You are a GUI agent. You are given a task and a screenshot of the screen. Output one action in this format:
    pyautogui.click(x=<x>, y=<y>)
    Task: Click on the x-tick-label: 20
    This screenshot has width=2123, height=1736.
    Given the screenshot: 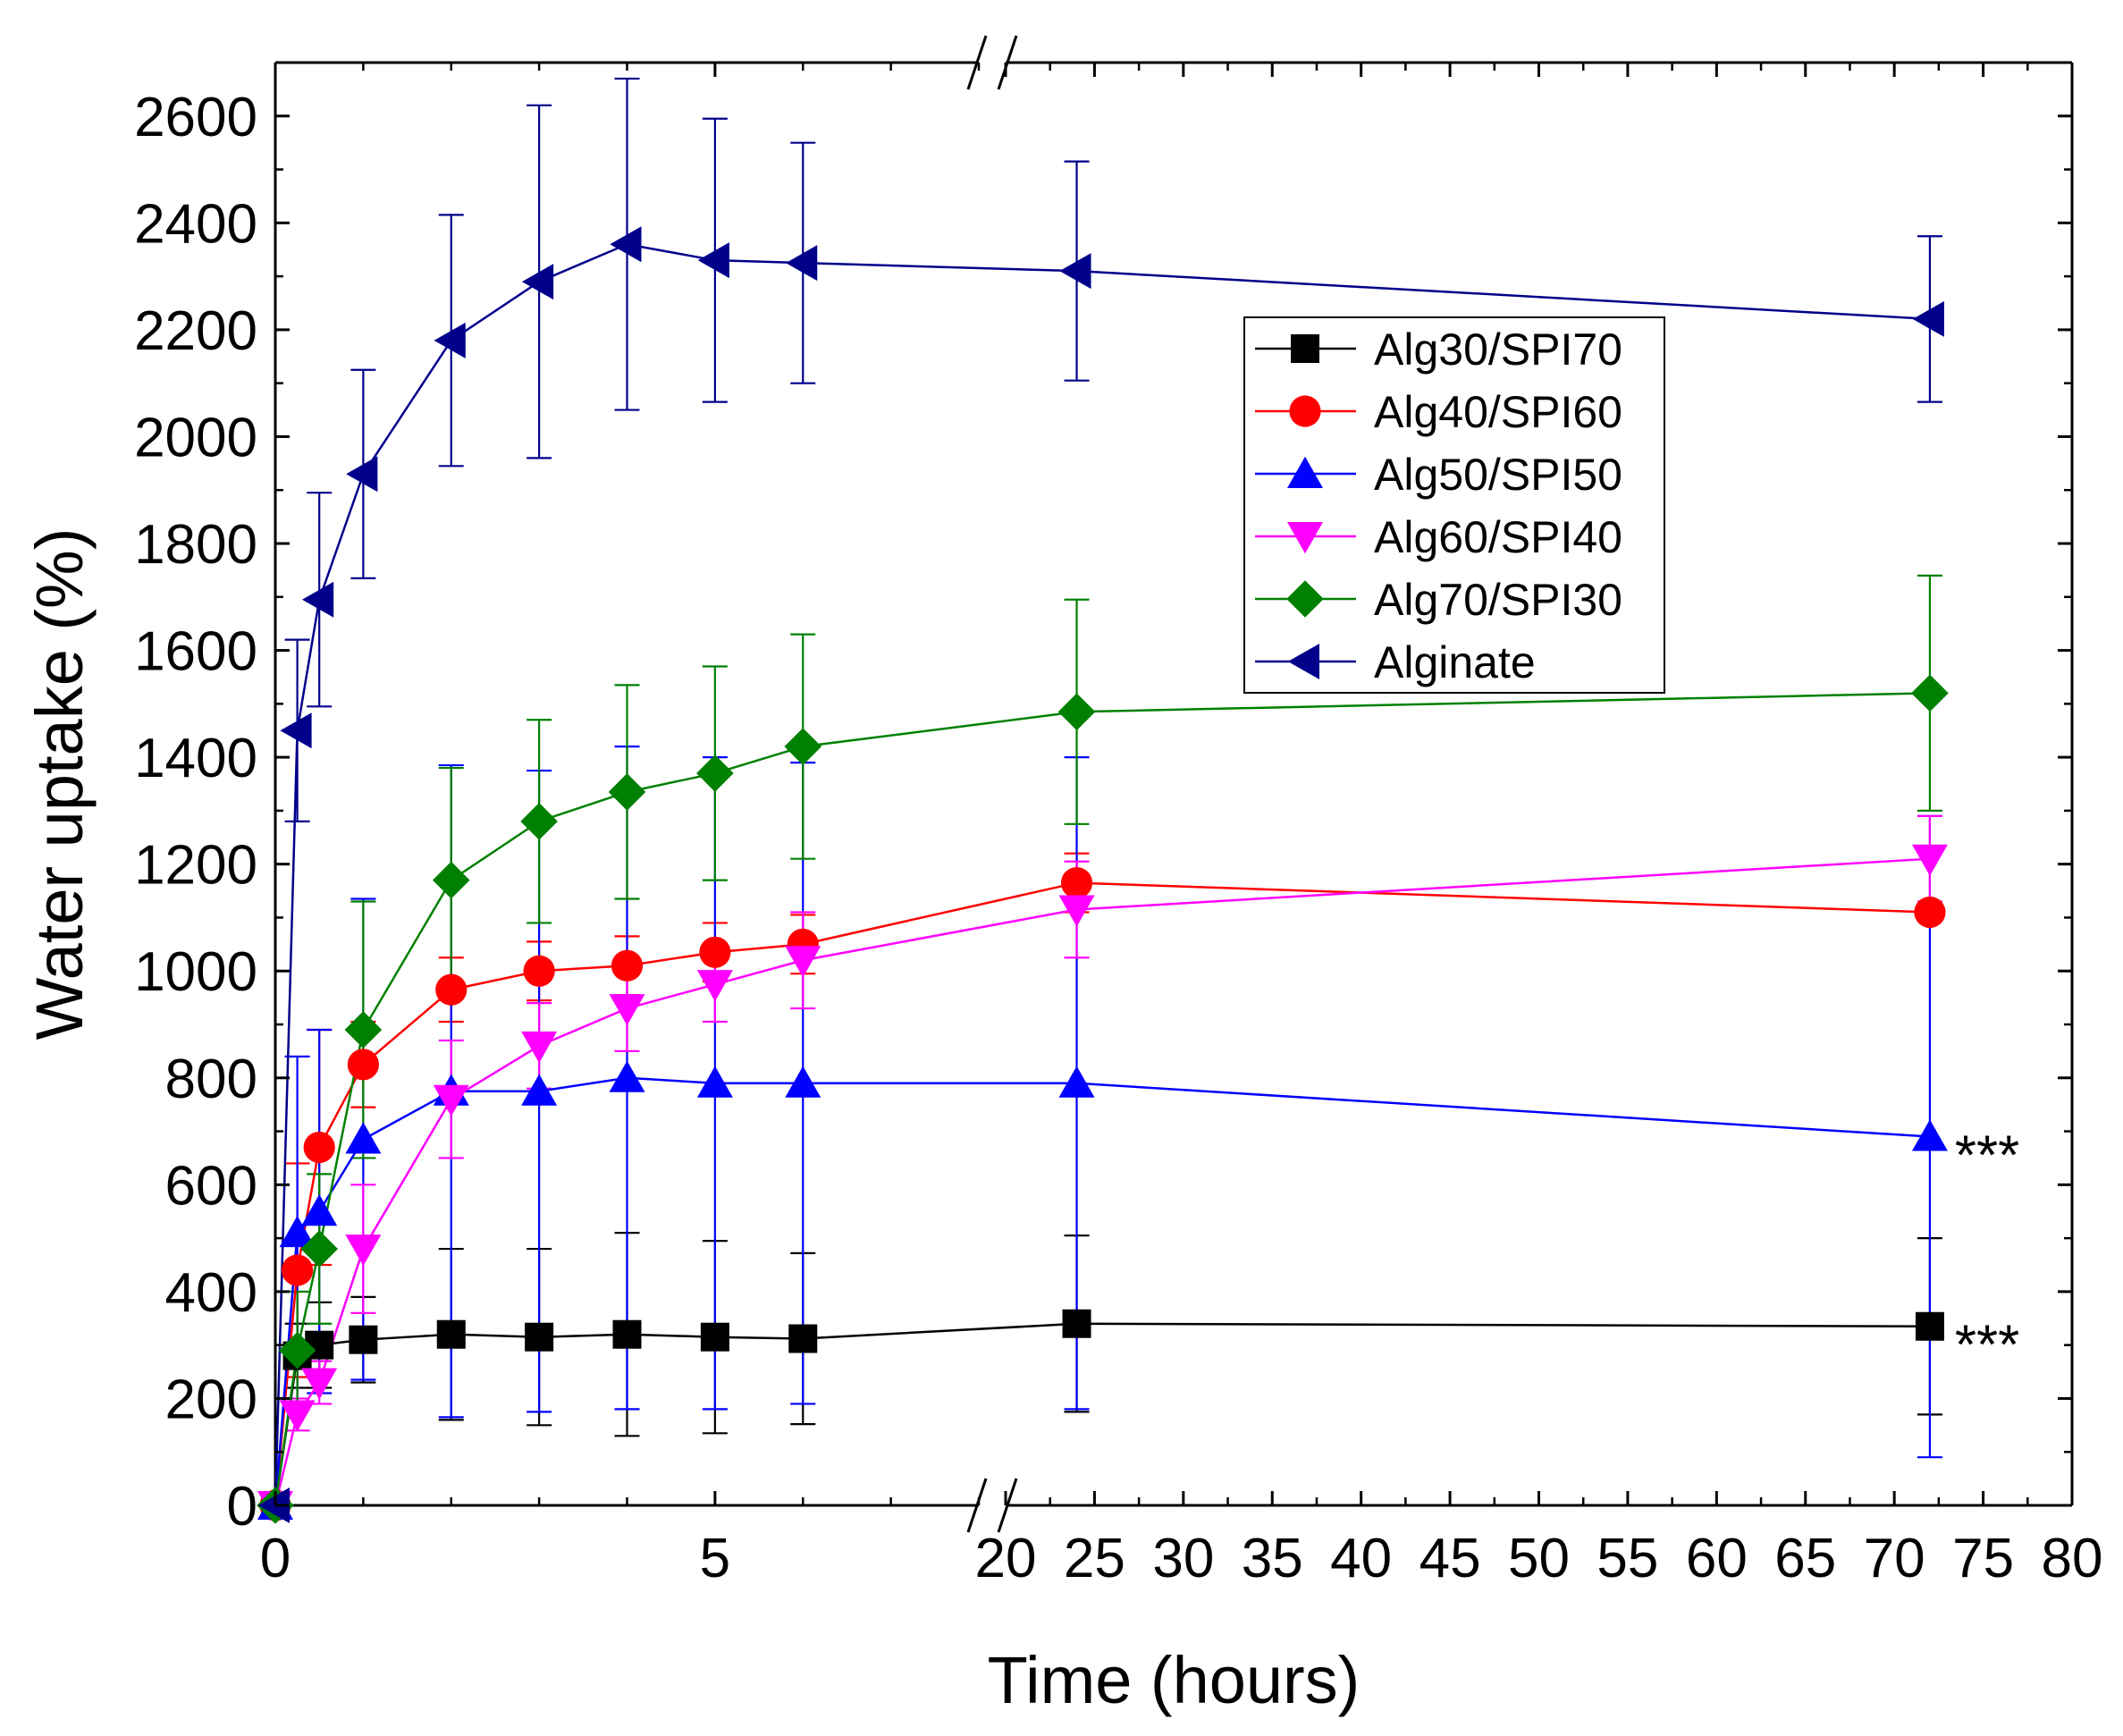 What is the action you would take?
    pyautogui.click(x=1006, y=1558)
    